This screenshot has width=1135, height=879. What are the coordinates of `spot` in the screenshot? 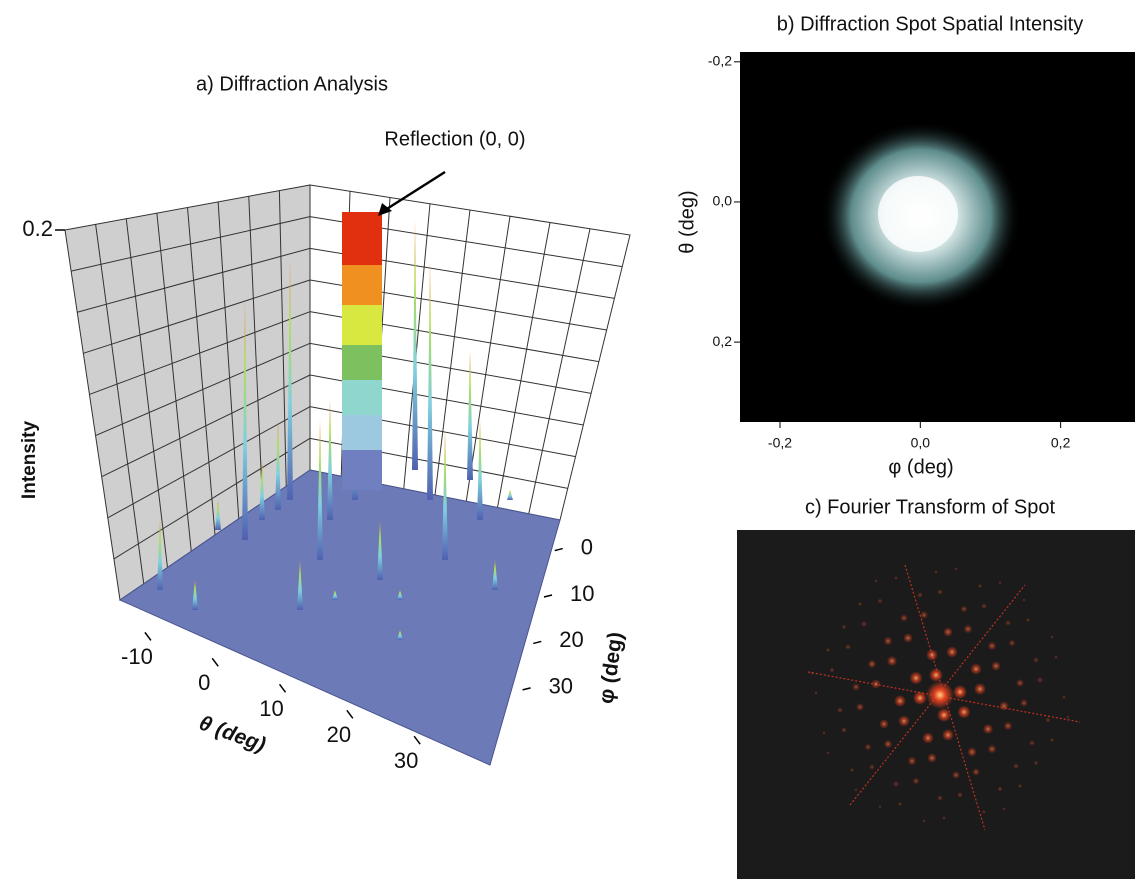 It's located at (921, 216).